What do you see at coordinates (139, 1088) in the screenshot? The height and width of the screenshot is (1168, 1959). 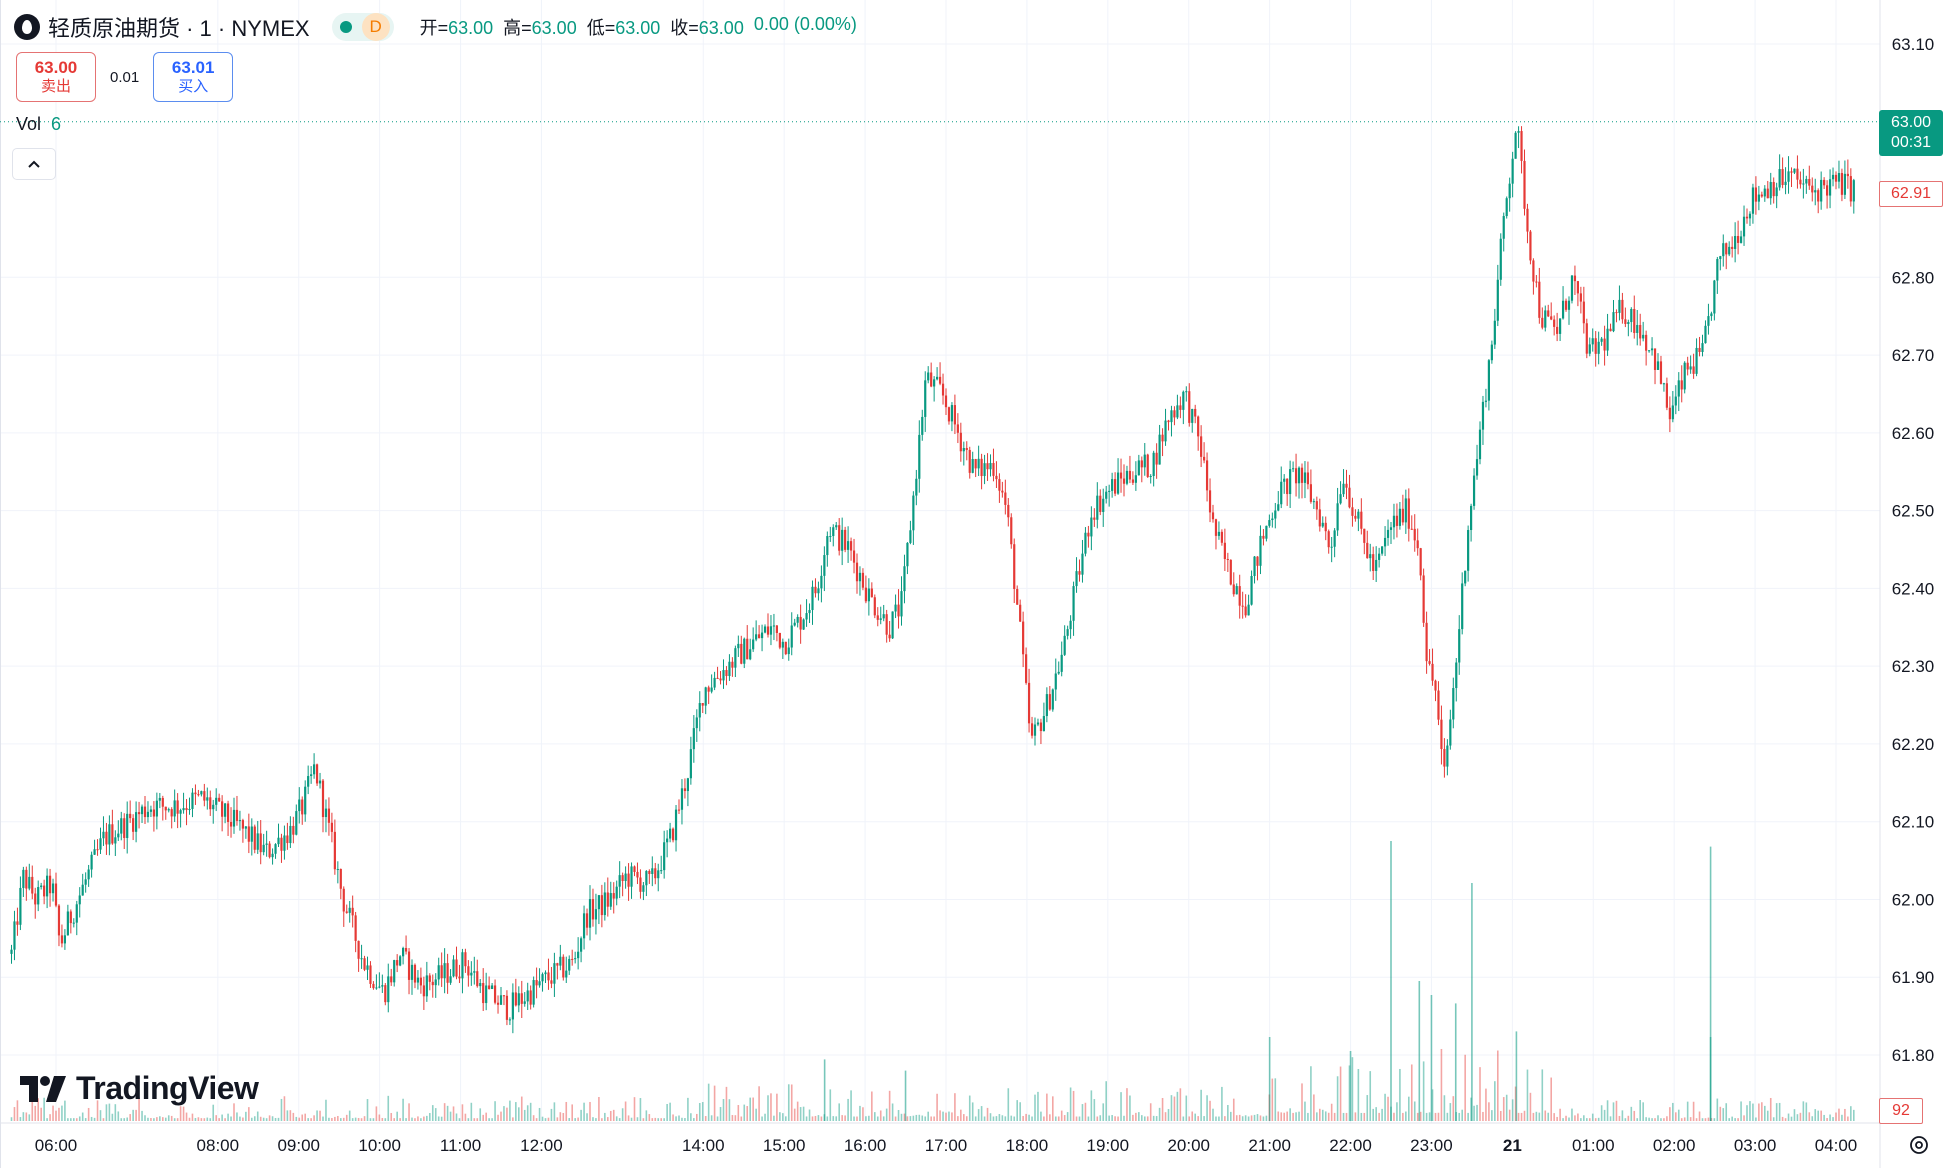 I see `tradingview-watermark: TradingView` at bounding box center [139, 1088].